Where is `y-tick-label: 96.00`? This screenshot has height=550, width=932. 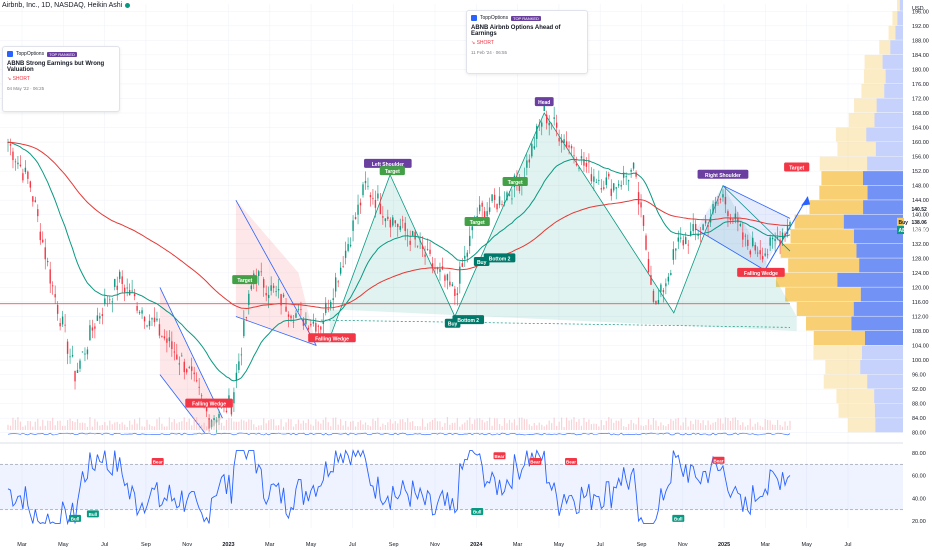 y-tick-label: 96.00 is located at coordinates (919, 376).